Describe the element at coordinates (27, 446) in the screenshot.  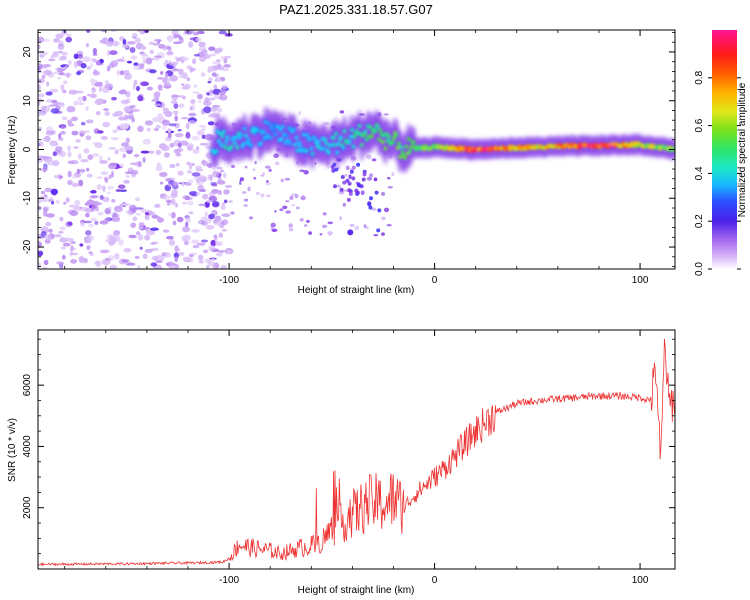
I see `snr-ytick-label: 4000` at that location.